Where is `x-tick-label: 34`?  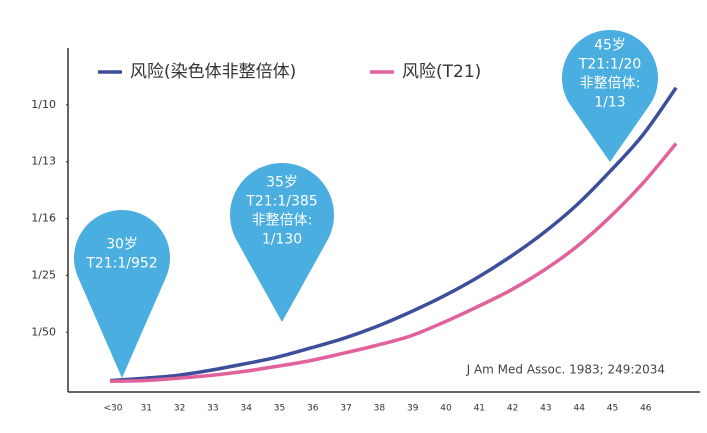
x-tick-label: 34 is located at coordinates (246, 409).